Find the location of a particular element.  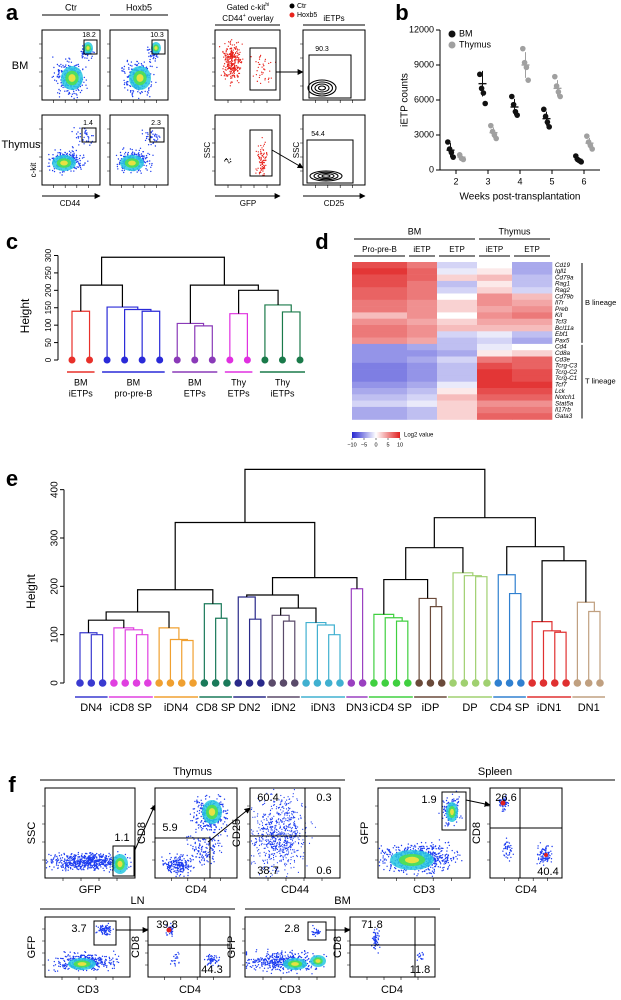

gate-value: 1.4 is located at coordinates (88, 123).